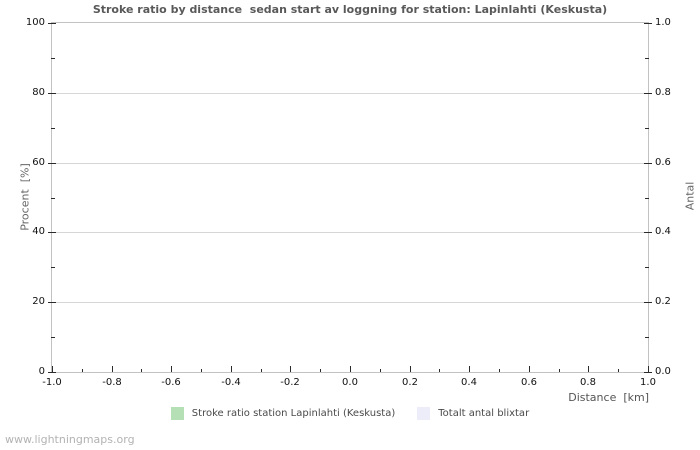 The width and height of the screenshot is (700, 450). Describe the element at coordinates (663, 231) in the screenshot. I see `y2-tick-label: 0.4` at that location.